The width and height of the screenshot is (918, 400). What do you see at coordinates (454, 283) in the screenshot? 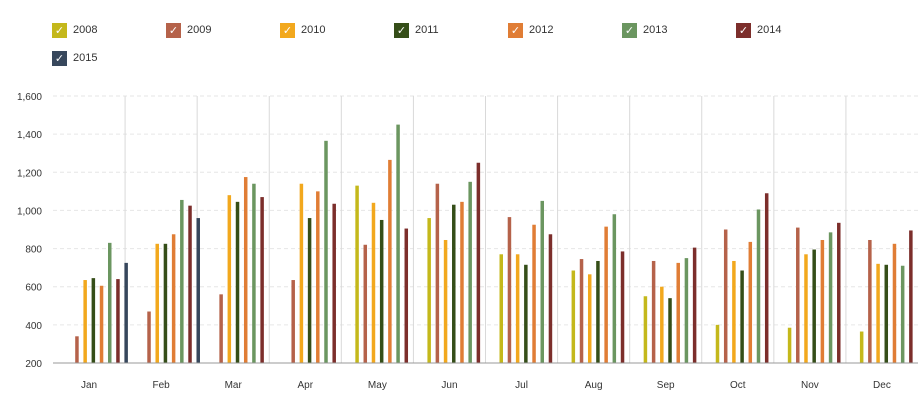
I see `bar-Jun-2011` at bounding box center [454, 283].